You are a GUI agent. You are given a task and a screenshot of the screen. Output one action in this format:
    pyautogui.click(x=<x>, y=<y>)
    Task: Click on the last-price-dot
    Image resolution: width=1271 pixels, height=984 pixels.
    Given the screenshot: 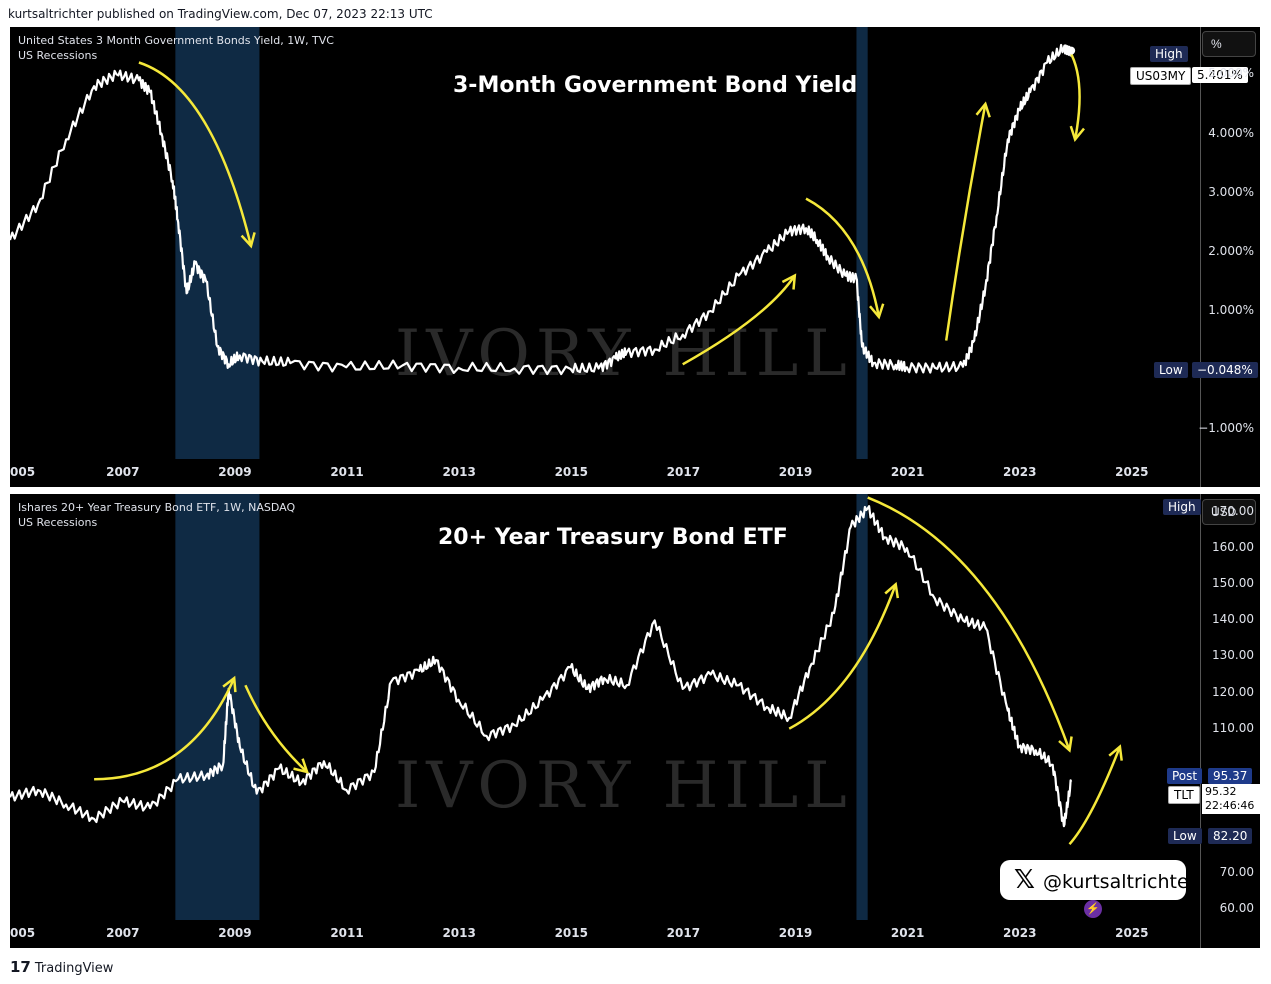 What is the action you would take?
    pyautogui.click(x=1071, y=50)
    